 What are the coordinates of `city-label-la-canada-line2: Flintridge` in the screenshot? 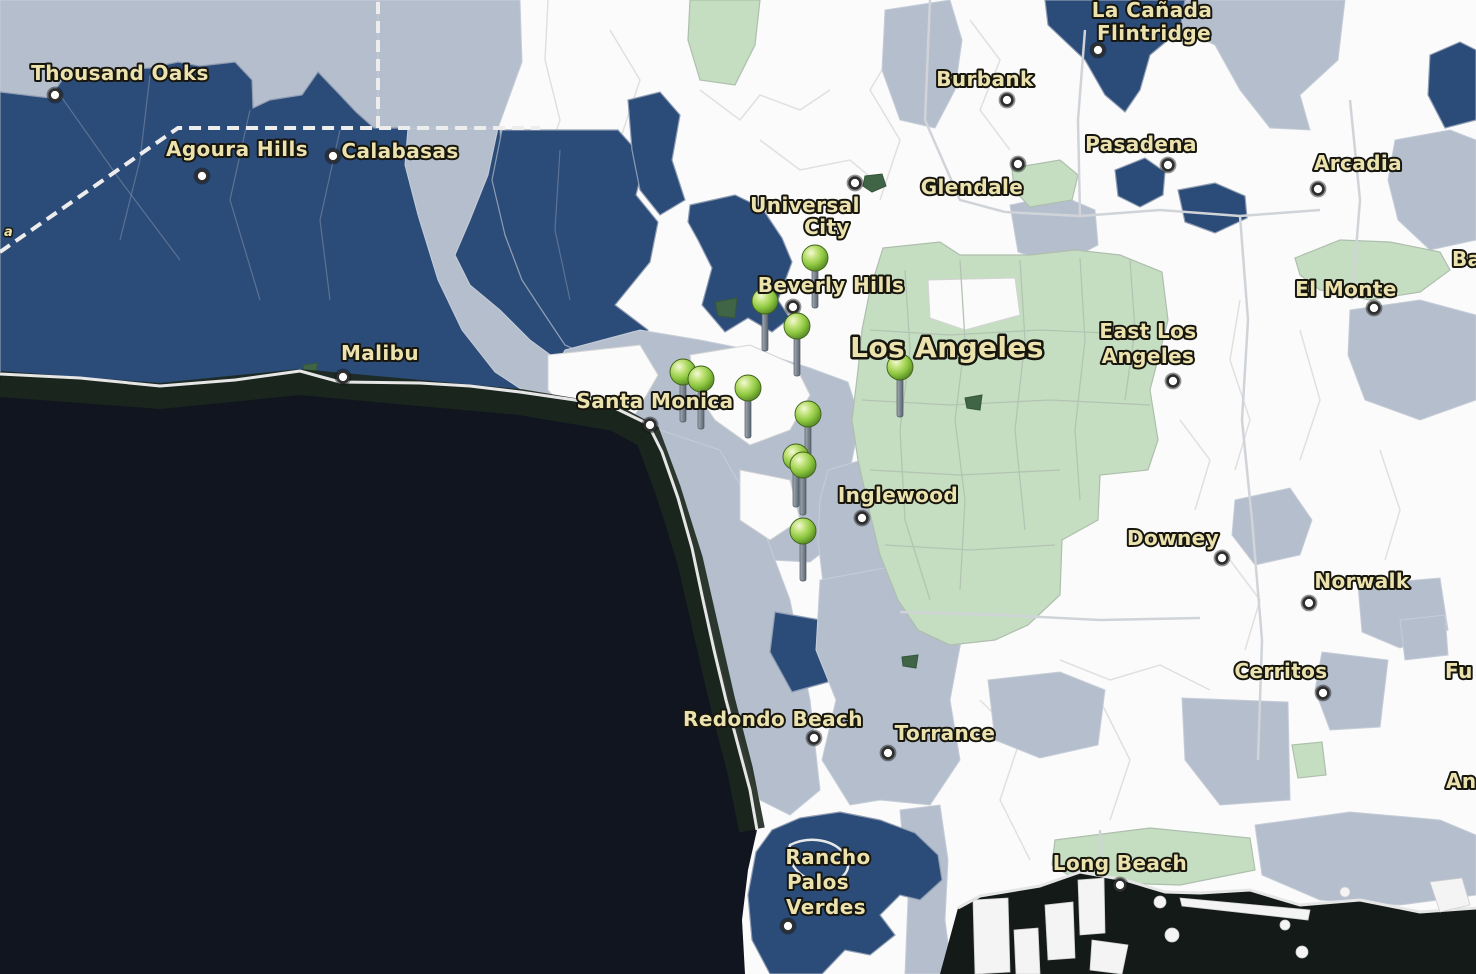 It's located at (1154, 33).